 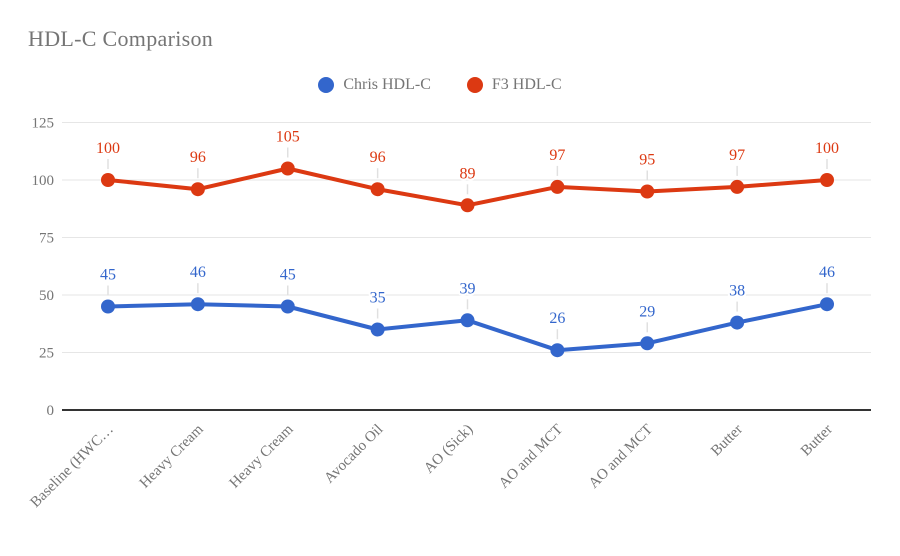 What do you see at coordinates (440, 85) in the screenshot?
I see `legend: Chris HDL-C F3 HDL-C` at bounding box center [440, 85].